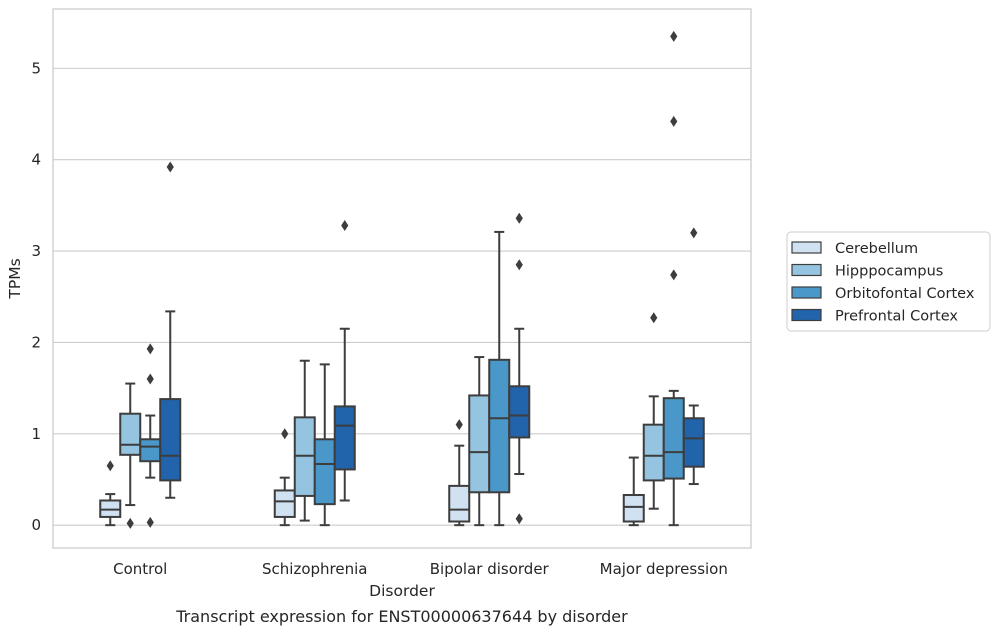 This screenshot has width=999, height=638. I want to click on y-tick-label: 2, so click(36, 342).